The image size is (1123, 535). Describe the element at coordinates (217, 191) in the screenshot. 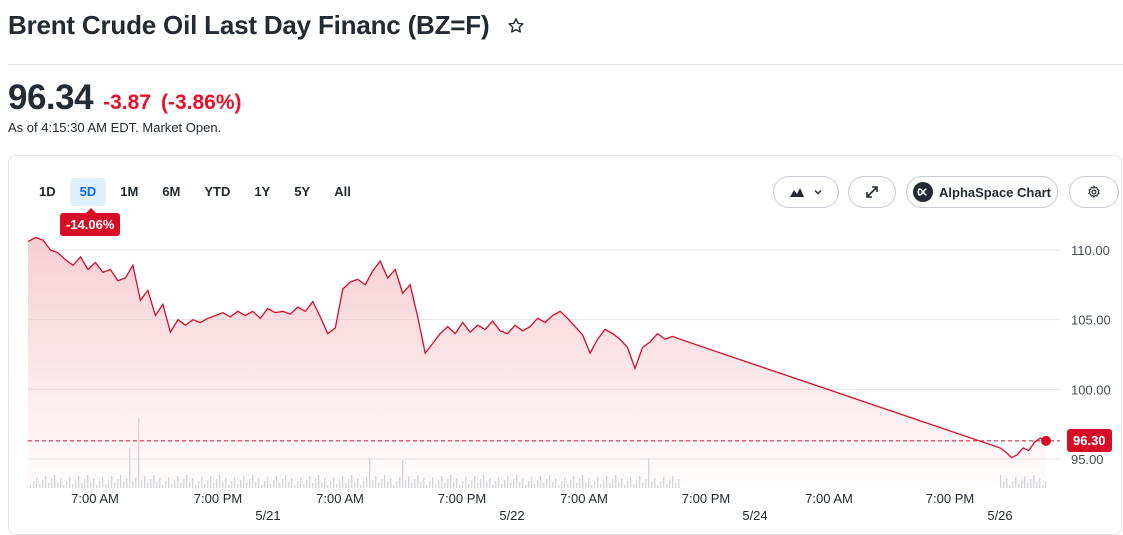

I see `range-ytd: YTD` at that location.